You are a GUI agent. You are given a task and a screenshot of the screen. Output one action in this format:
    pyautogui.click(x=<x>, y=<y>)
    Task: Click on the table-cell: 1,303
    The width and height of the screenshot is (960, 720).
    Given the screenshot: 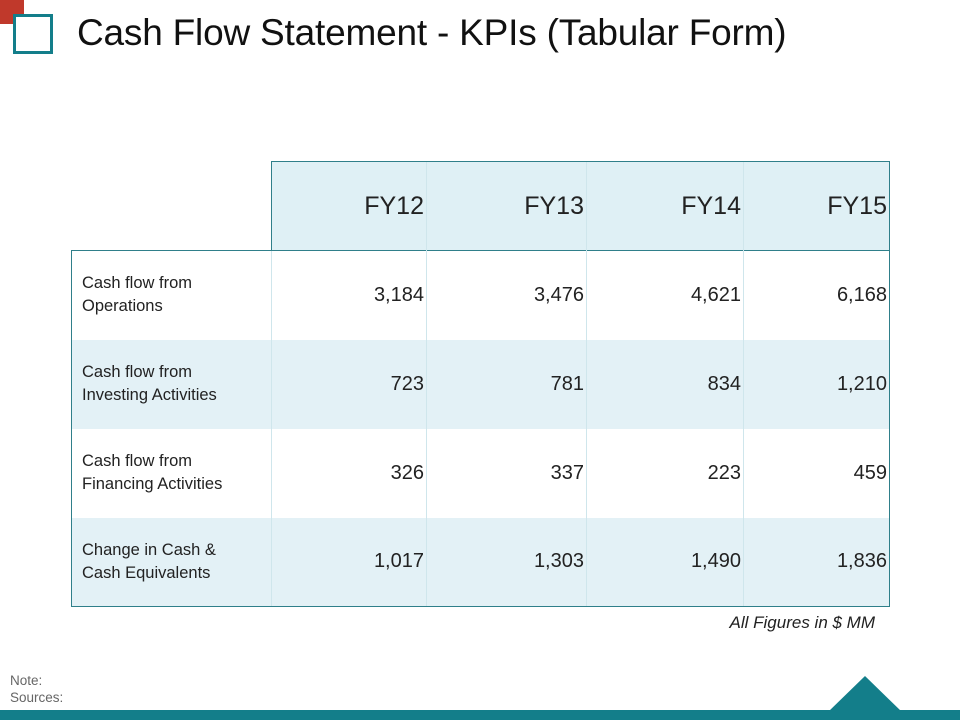 What is the action you would take?
    pyautogui.click(x=506, y=562)
    